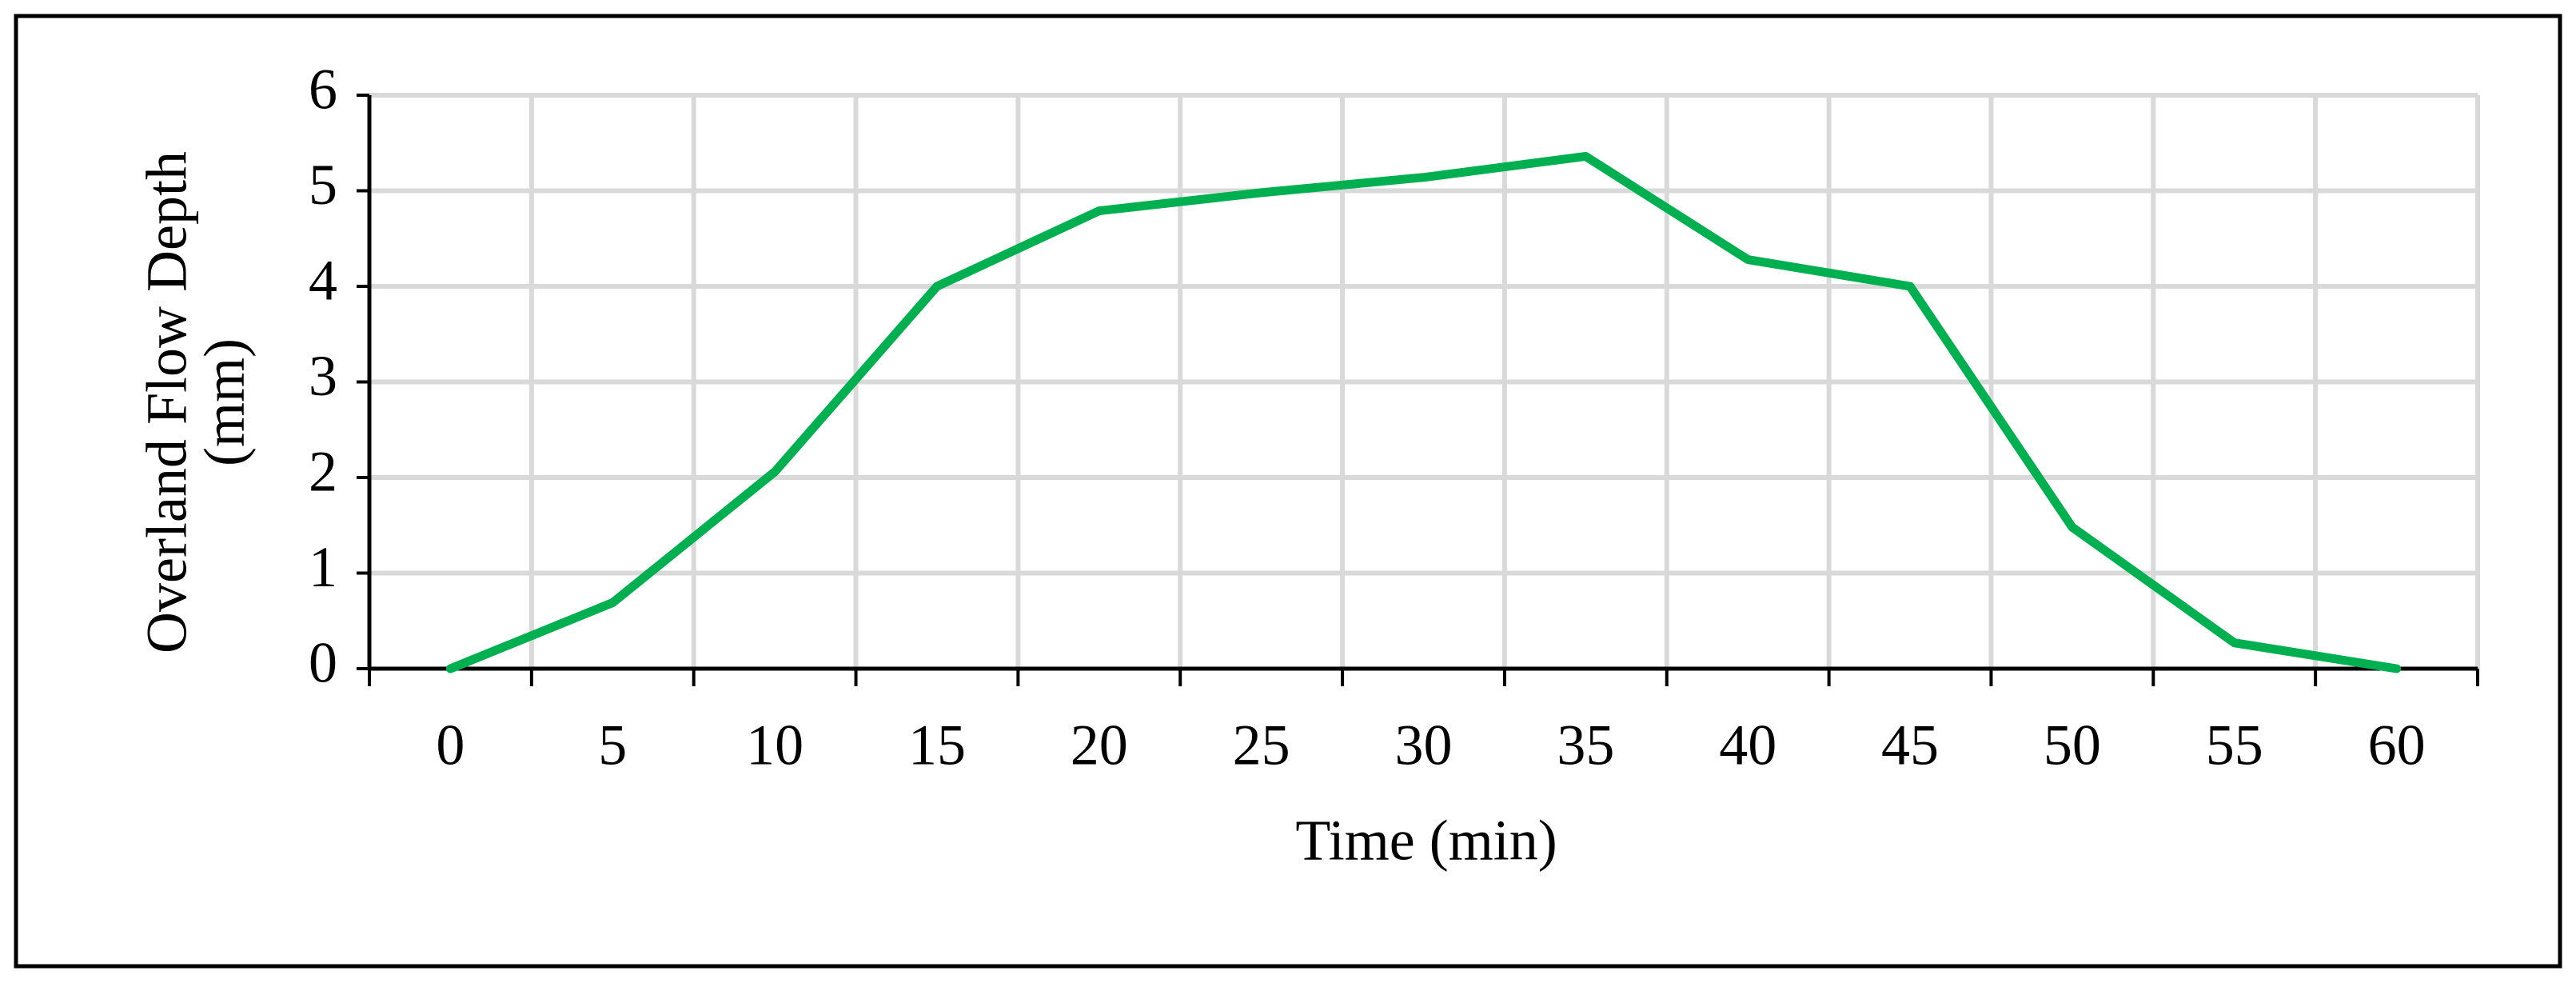  I want to click on y-axis-label: Overland Flow Depth, so click(167, 402).